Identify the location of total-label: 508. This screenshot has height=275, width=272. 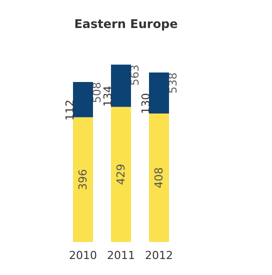
(97, 92).